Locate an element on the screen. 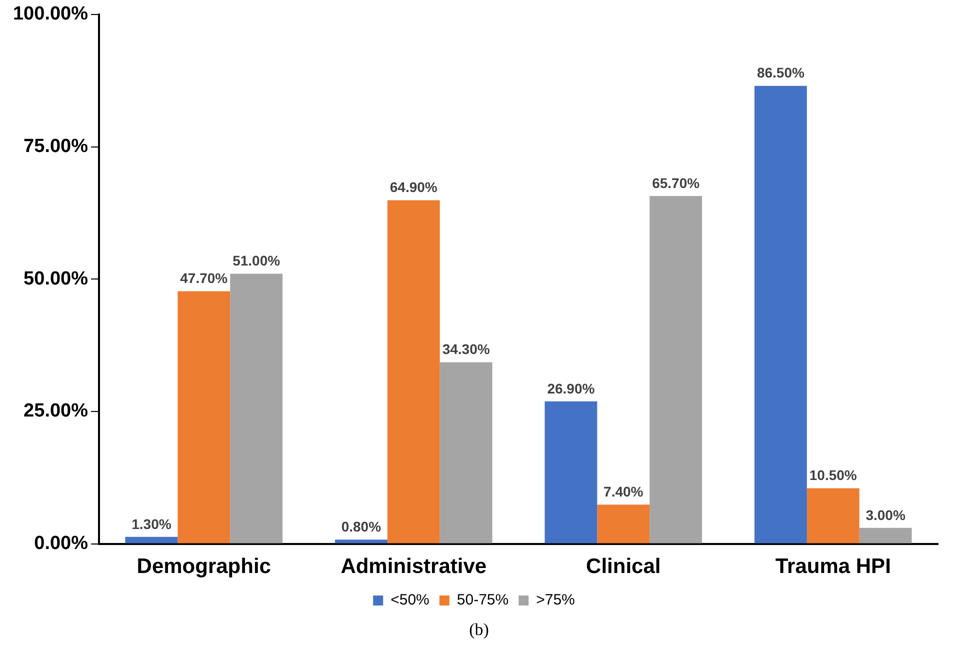 The image size is (958, 651). data-label: 64.90% is located at coordinates (414, 187).